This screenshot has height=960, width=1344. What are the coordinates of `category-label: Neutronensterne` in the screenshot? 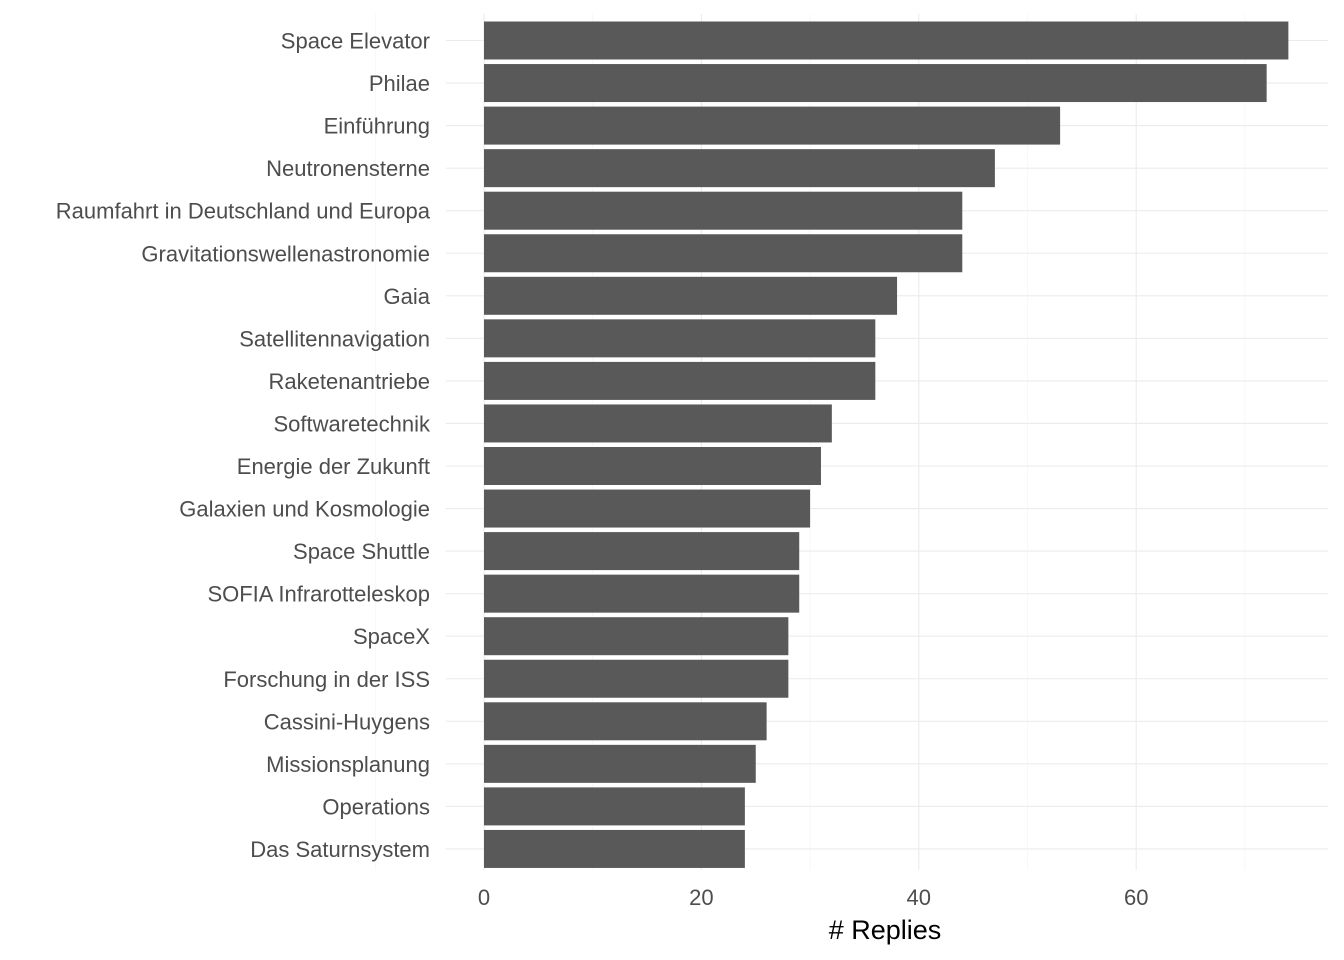 It's located at (348, 168).